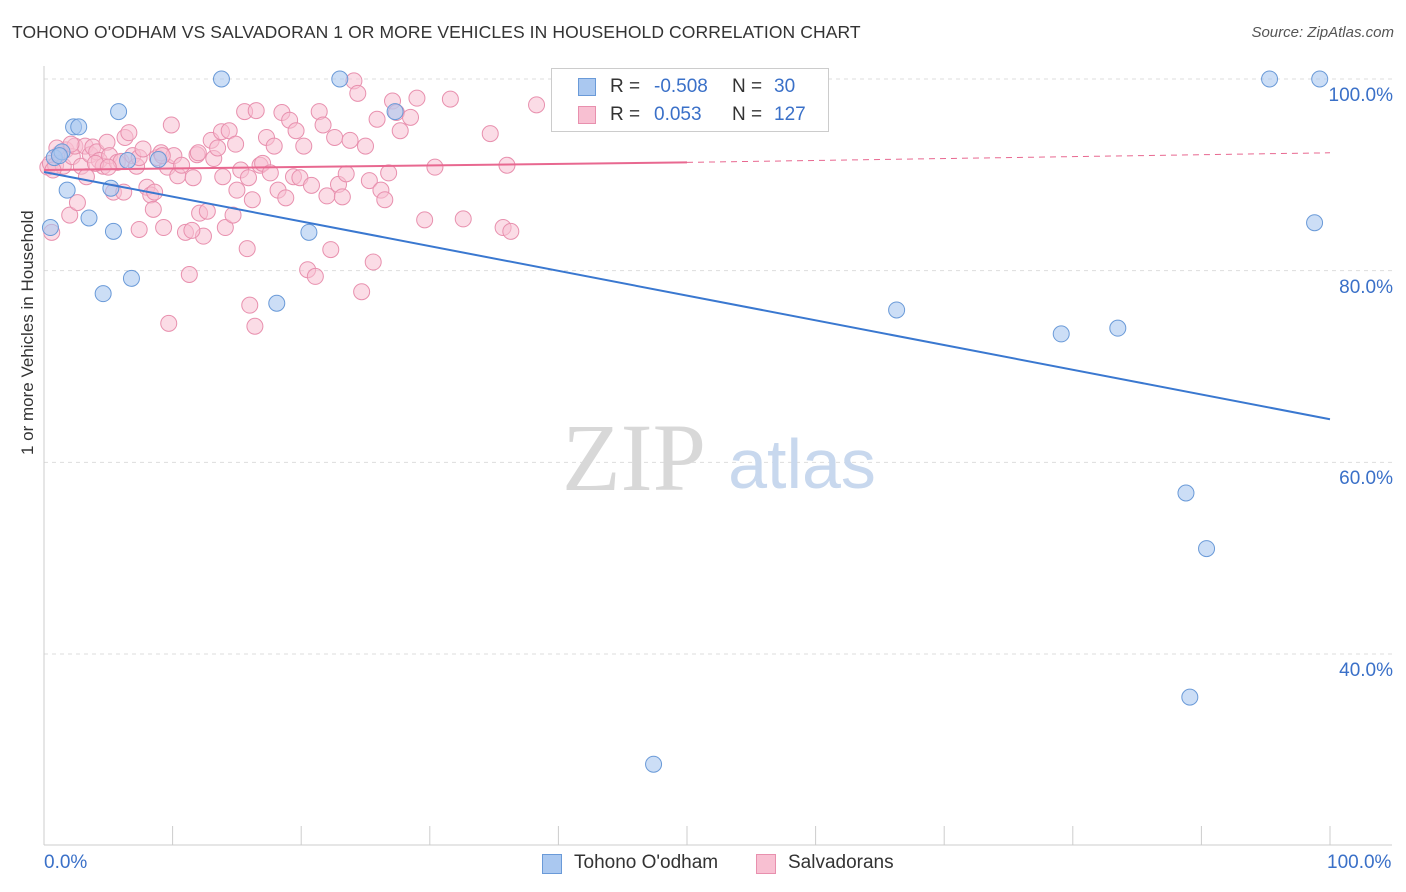  What do you see at coordinates (634, 457) in the screenshot?
I see `watermark-zip: ZIP` at bounding box center [634, 457].